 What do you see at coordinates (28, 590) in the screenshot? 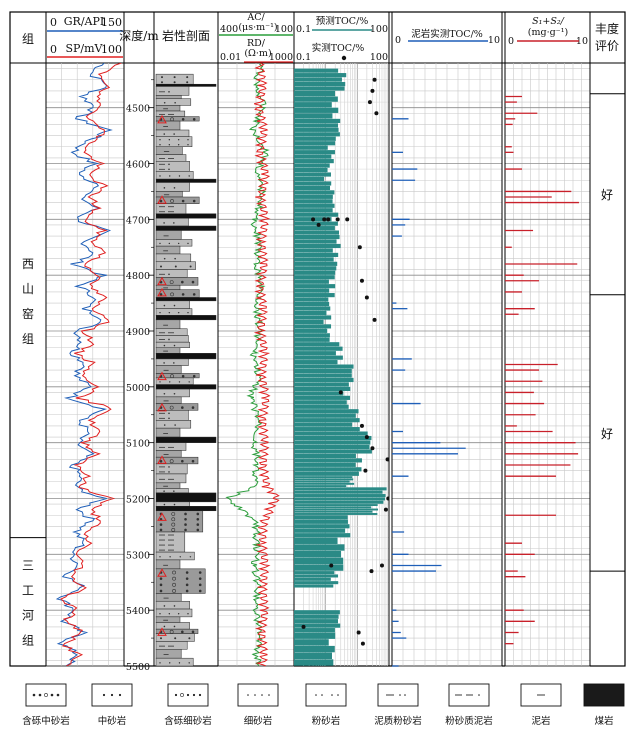
I see `formation-label-char: 工` at bounding box center [28, 590].